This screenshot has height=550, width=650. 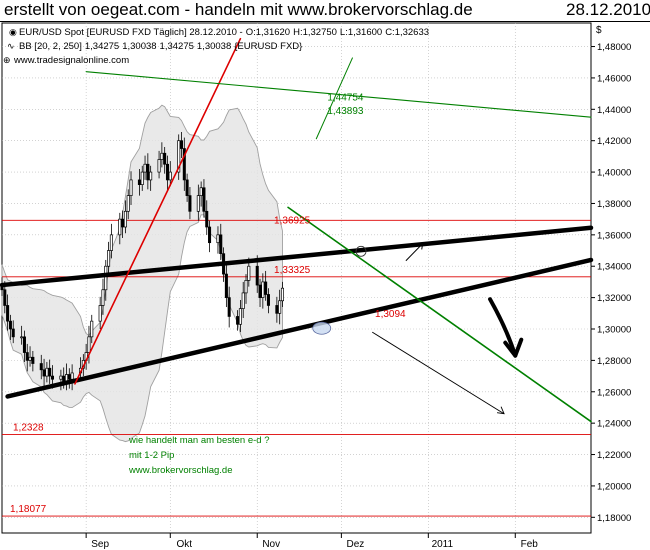 I want to click on level-label: 1,2328, so click(x=28, y=427).